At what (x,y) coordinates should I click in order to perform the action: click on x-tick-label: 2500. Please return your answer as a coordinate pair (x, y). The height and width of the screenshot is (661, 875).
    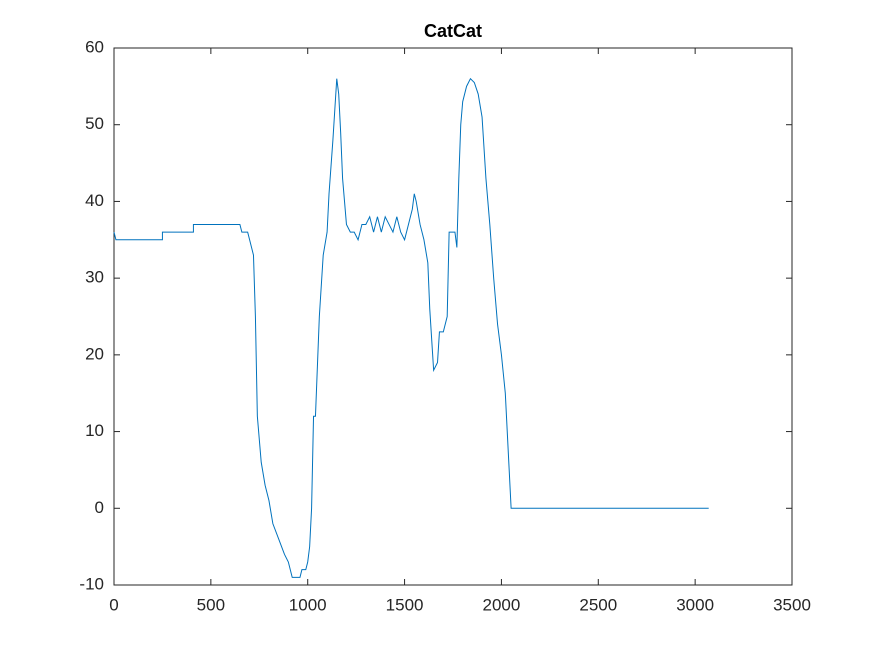
    Looking at the image, I should click on (598, 604).